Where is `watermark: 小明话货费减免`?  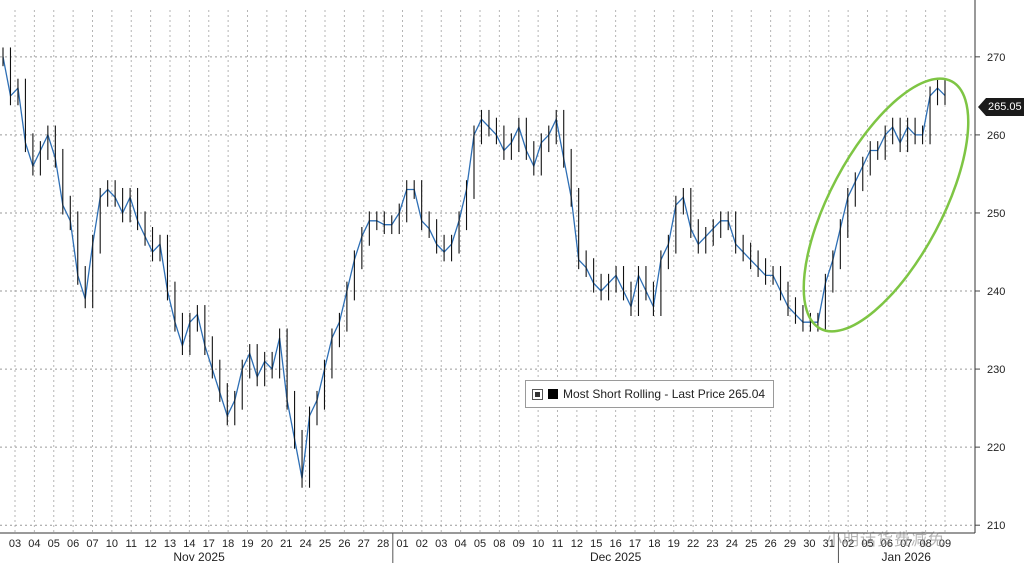
watermark: 小明话货费减免 is located at coordinates (886, 540).